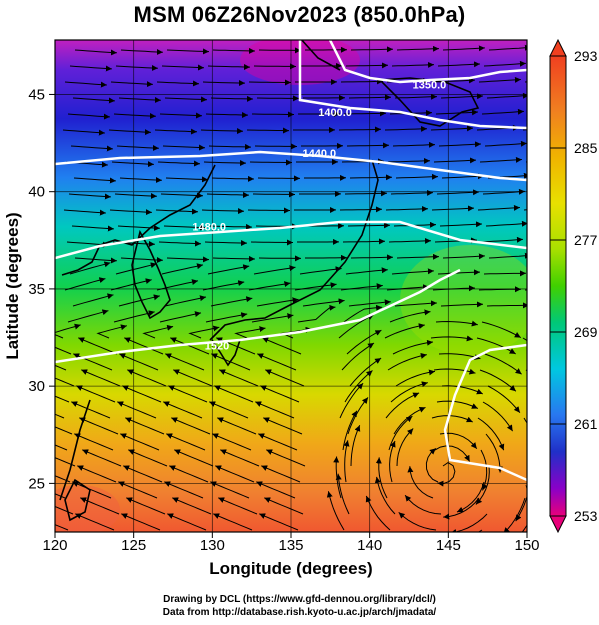  I want to click on colorbar-label: 285, so click(586, 148).